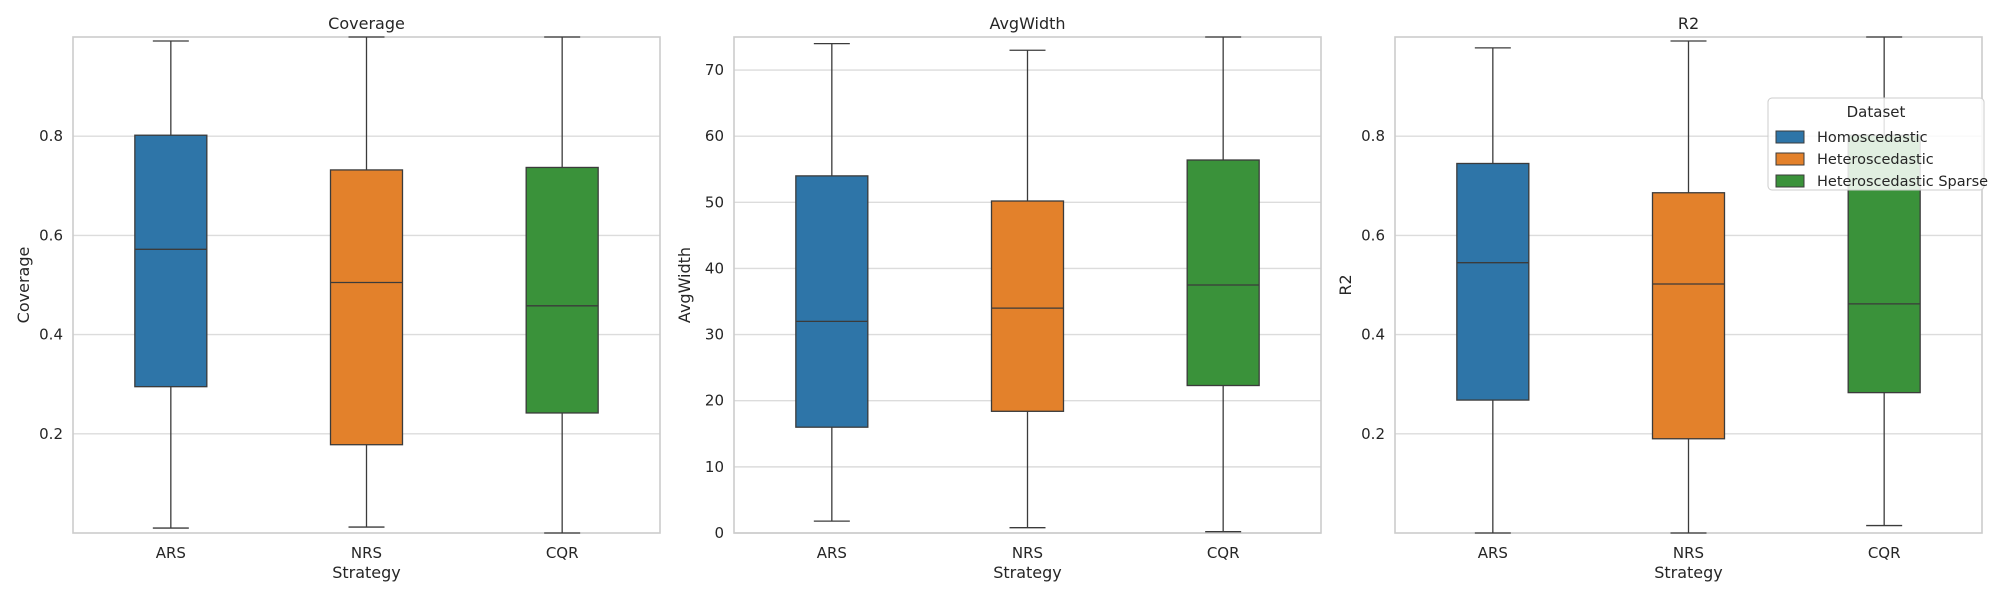 This screenshot has width=2000, height=600. What do you see at coordinates (684, 285) in the screenshot?
I see `y-axis-label: AvgWidth` at bounding box center [684, 285].